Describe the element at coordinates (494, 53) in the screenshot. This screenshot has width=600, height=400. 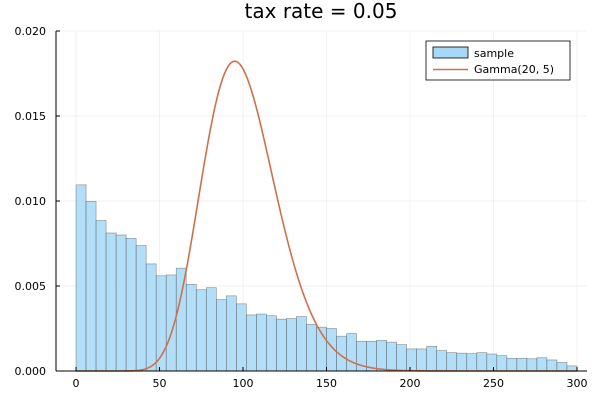
I see `legend-label-sample: sample` at that location.